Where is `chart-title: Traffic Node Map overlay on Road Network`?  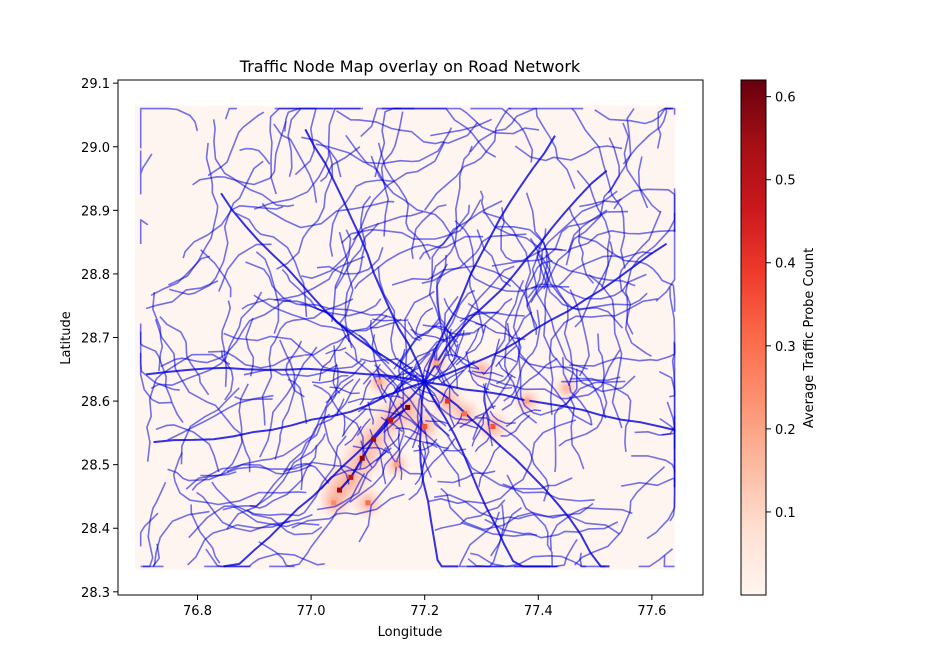
chart-title: Traffic Node Map overlay on Road Network is located at coordinates (410, 66).